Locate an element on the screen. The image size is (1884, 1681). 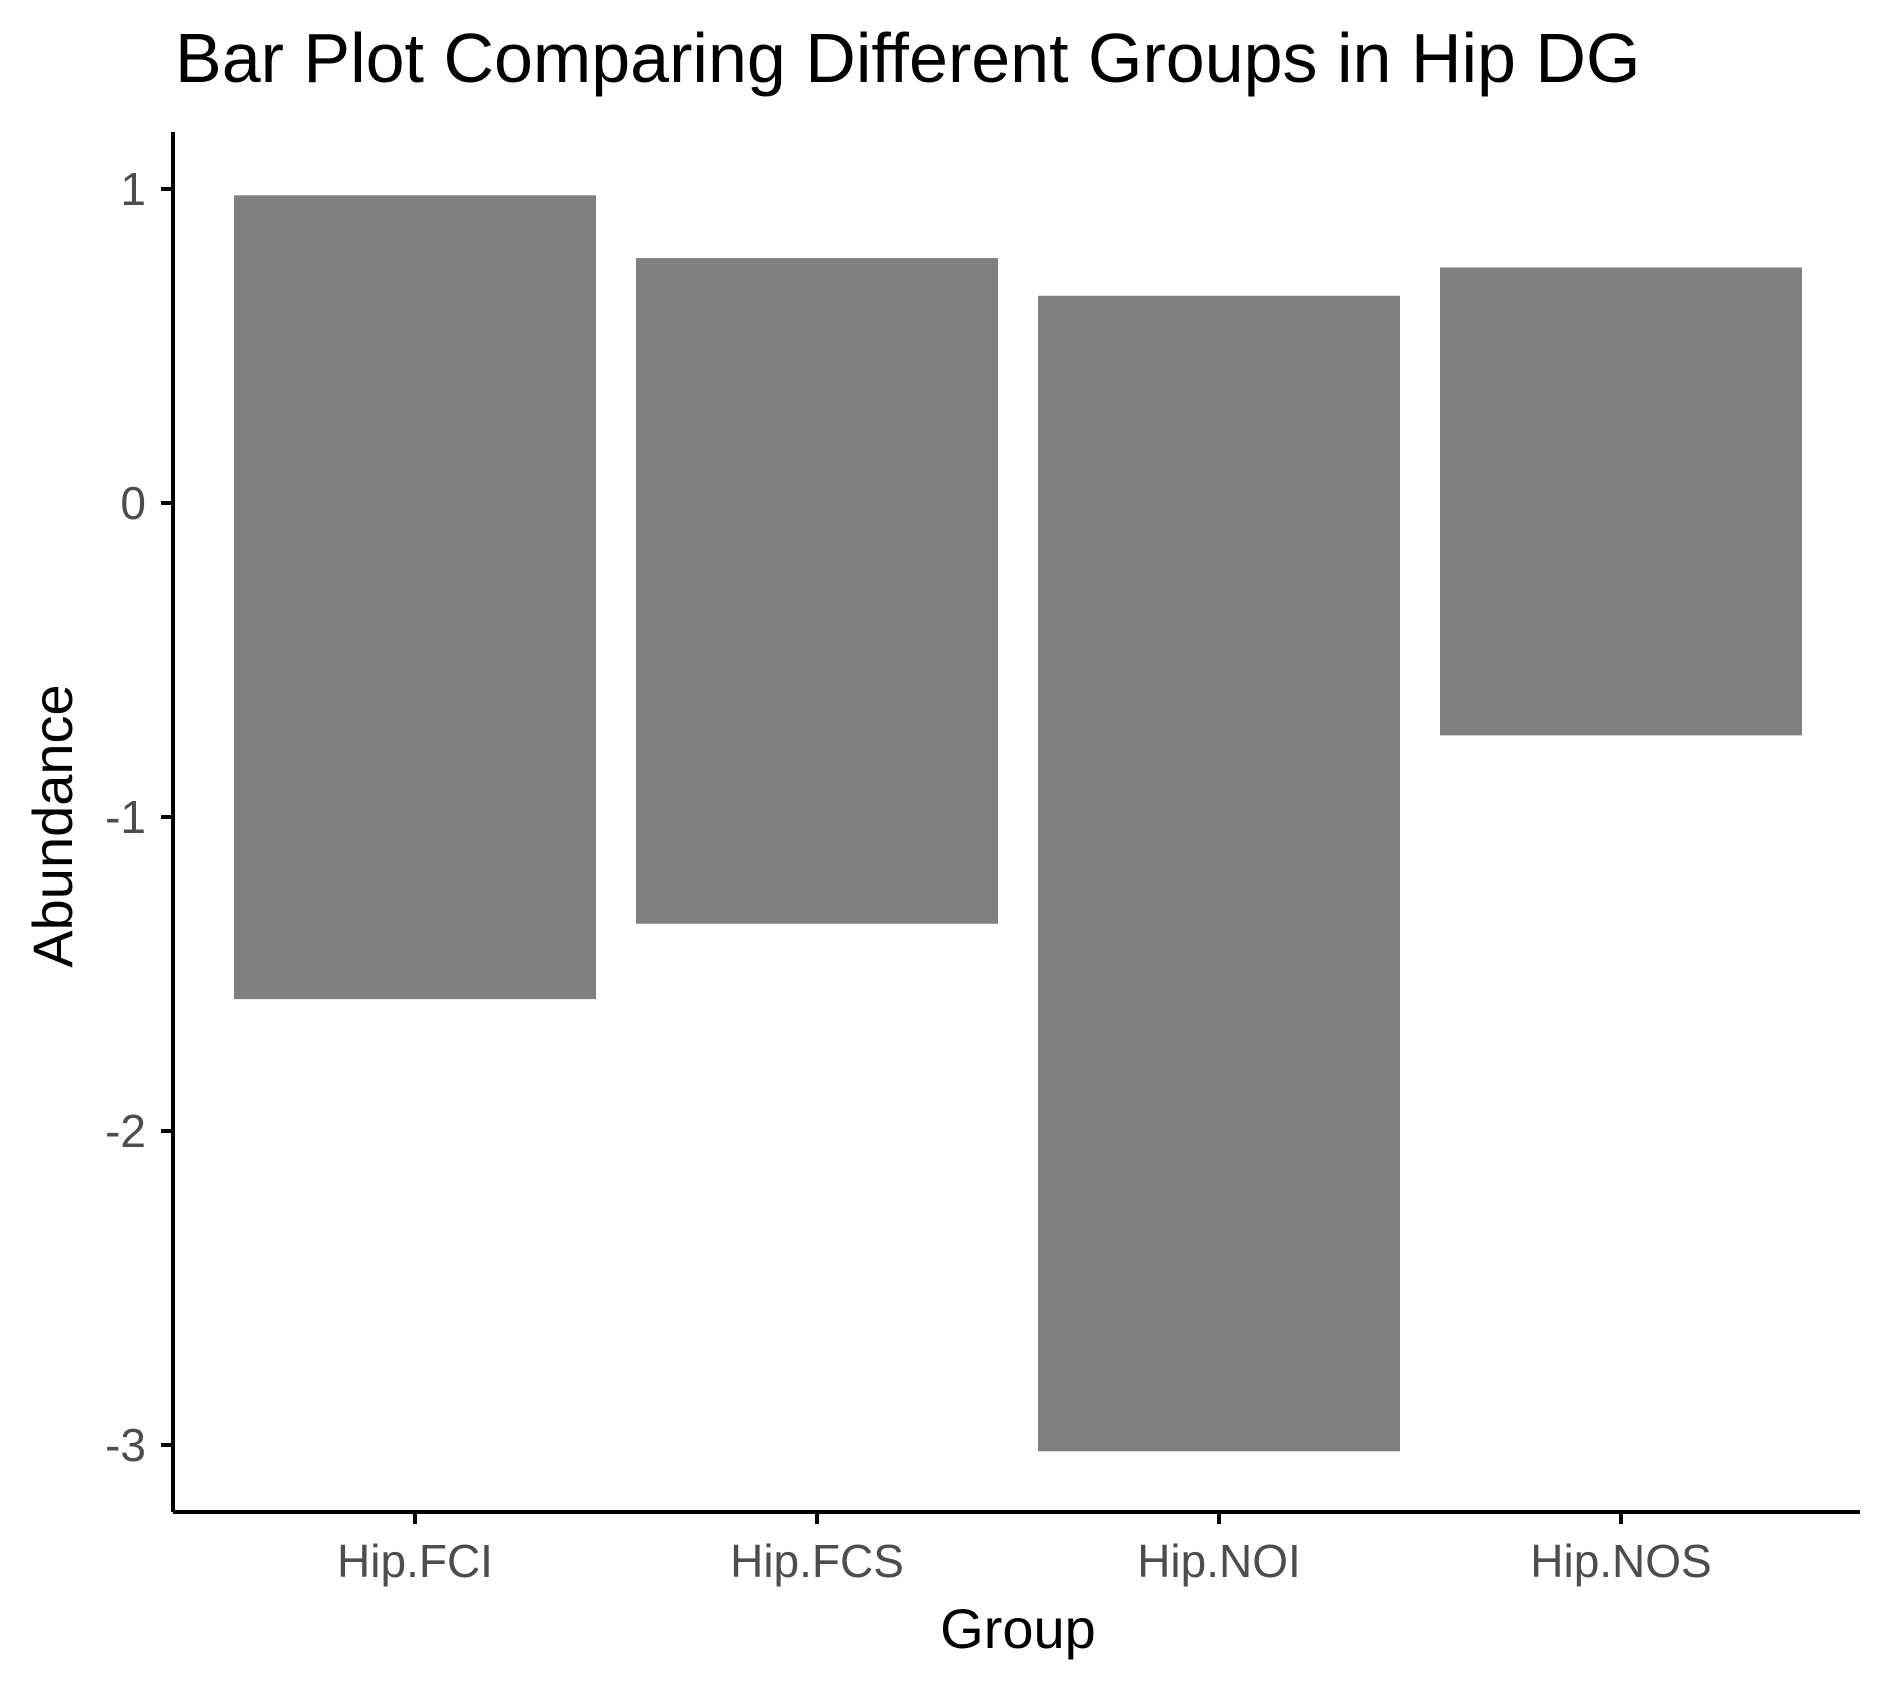
bar-hip-fci is located at coordinates (415, 597).